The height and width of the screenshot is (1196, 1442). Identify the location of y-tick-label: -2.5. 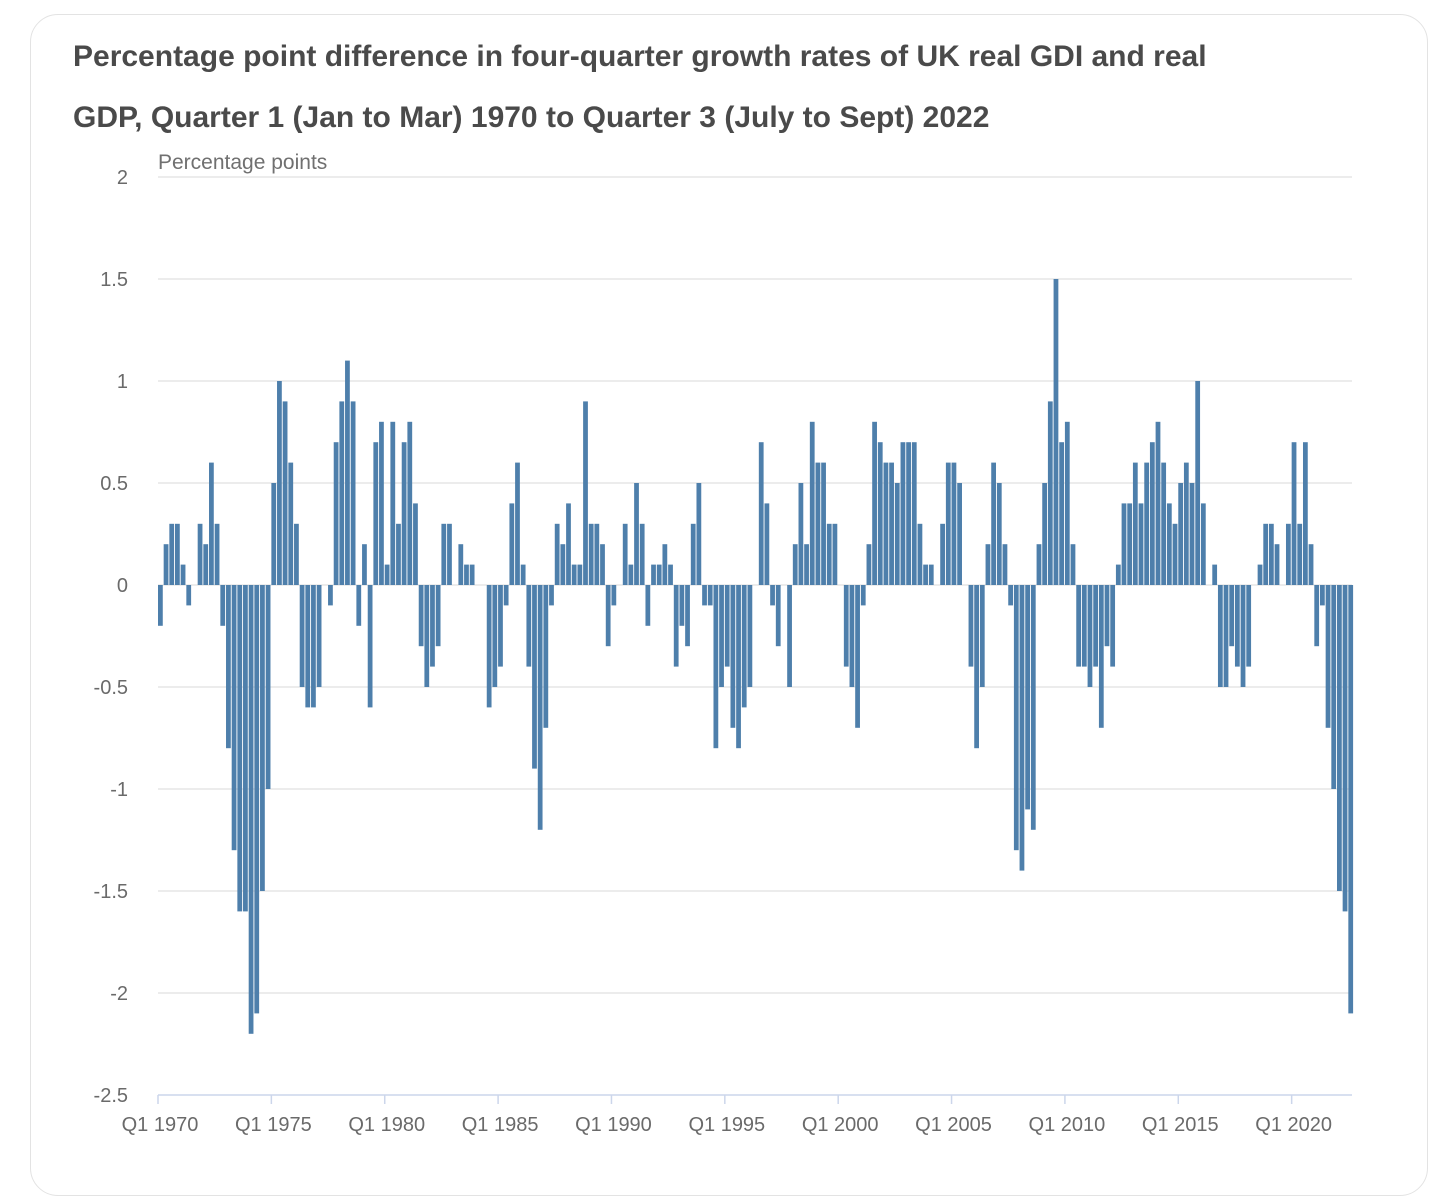
(111, 1096).